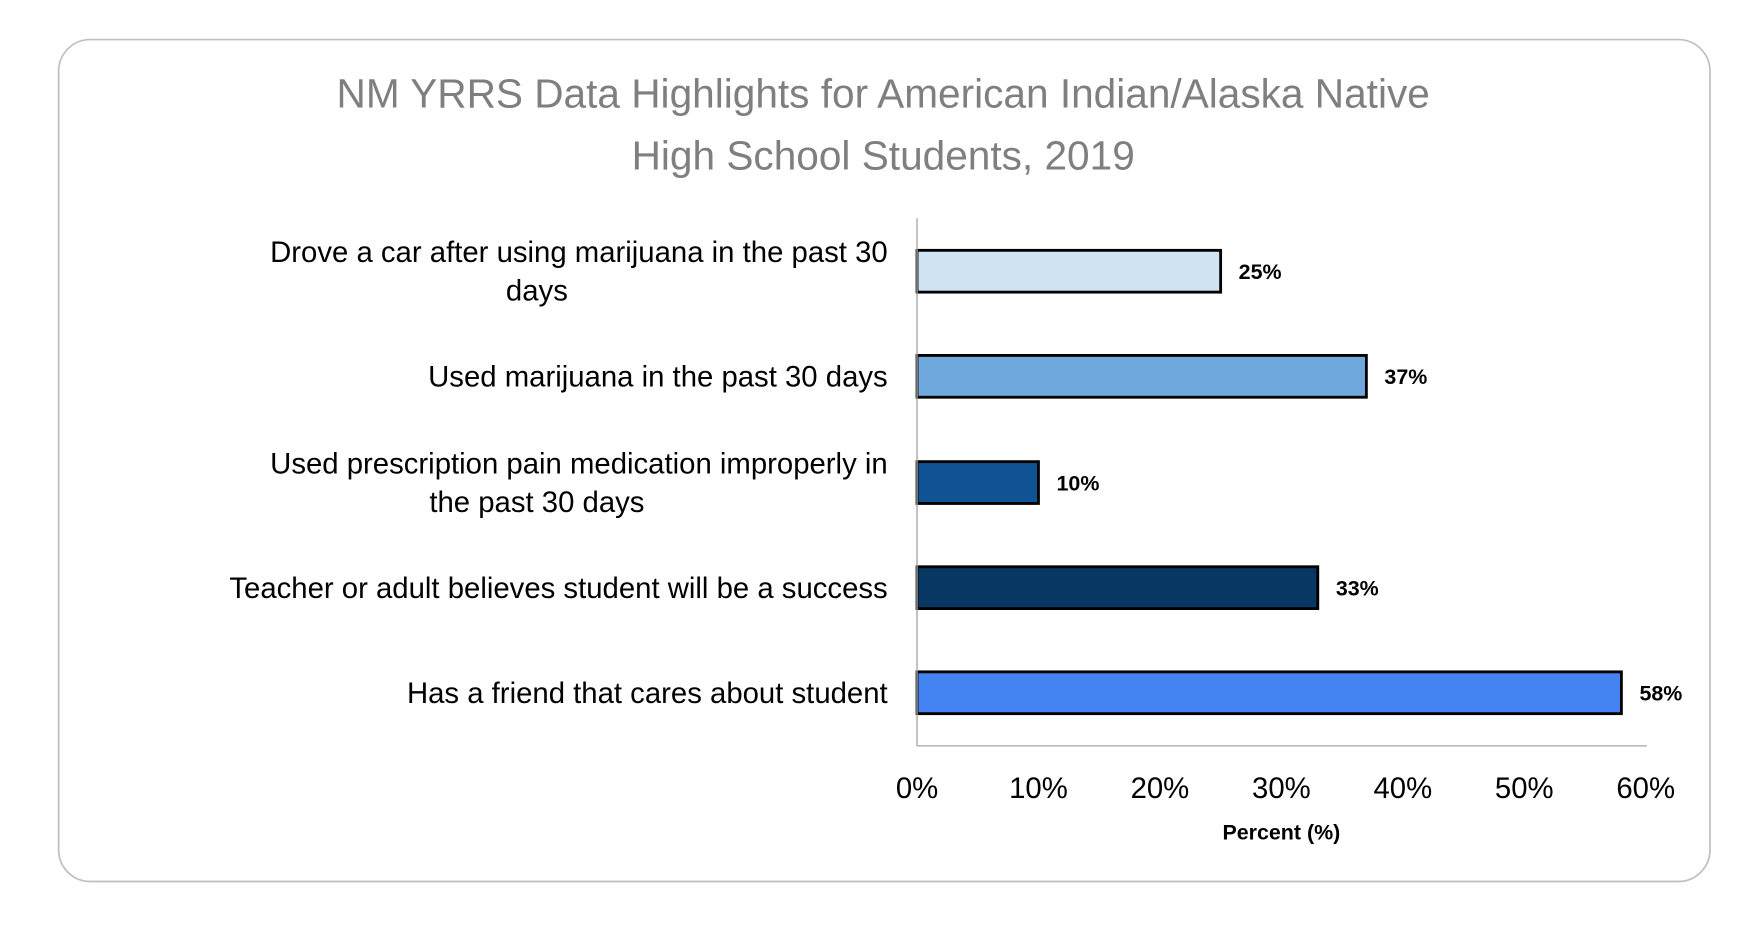 The width and height of the screenshot is (1763, 938). What do you see at coordinates (1645, 788) in the screenshot?
I see `x-tick-label: 60%` at bounding box center [1645, 788].